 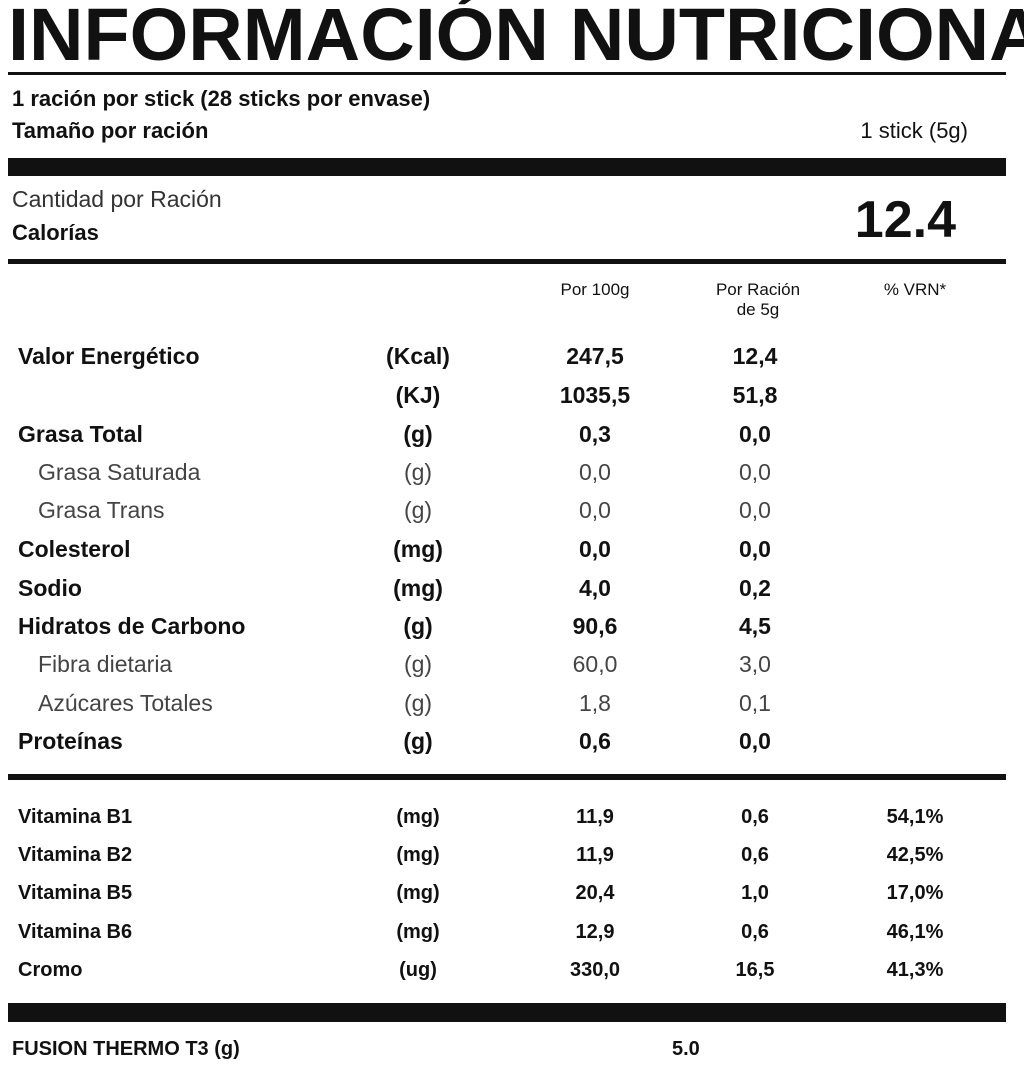 I want to click on calories-label: Calorías, so click(x=55, y=232).